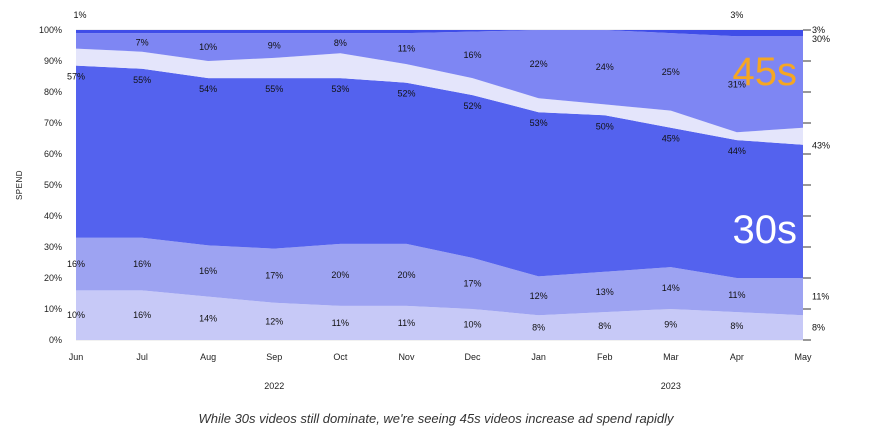 The image size is (872, 433). What do you see at coordinates (76, 357) in the screenshot?
I see `x-tick-label: Jun` at bounding box center [76, 357].